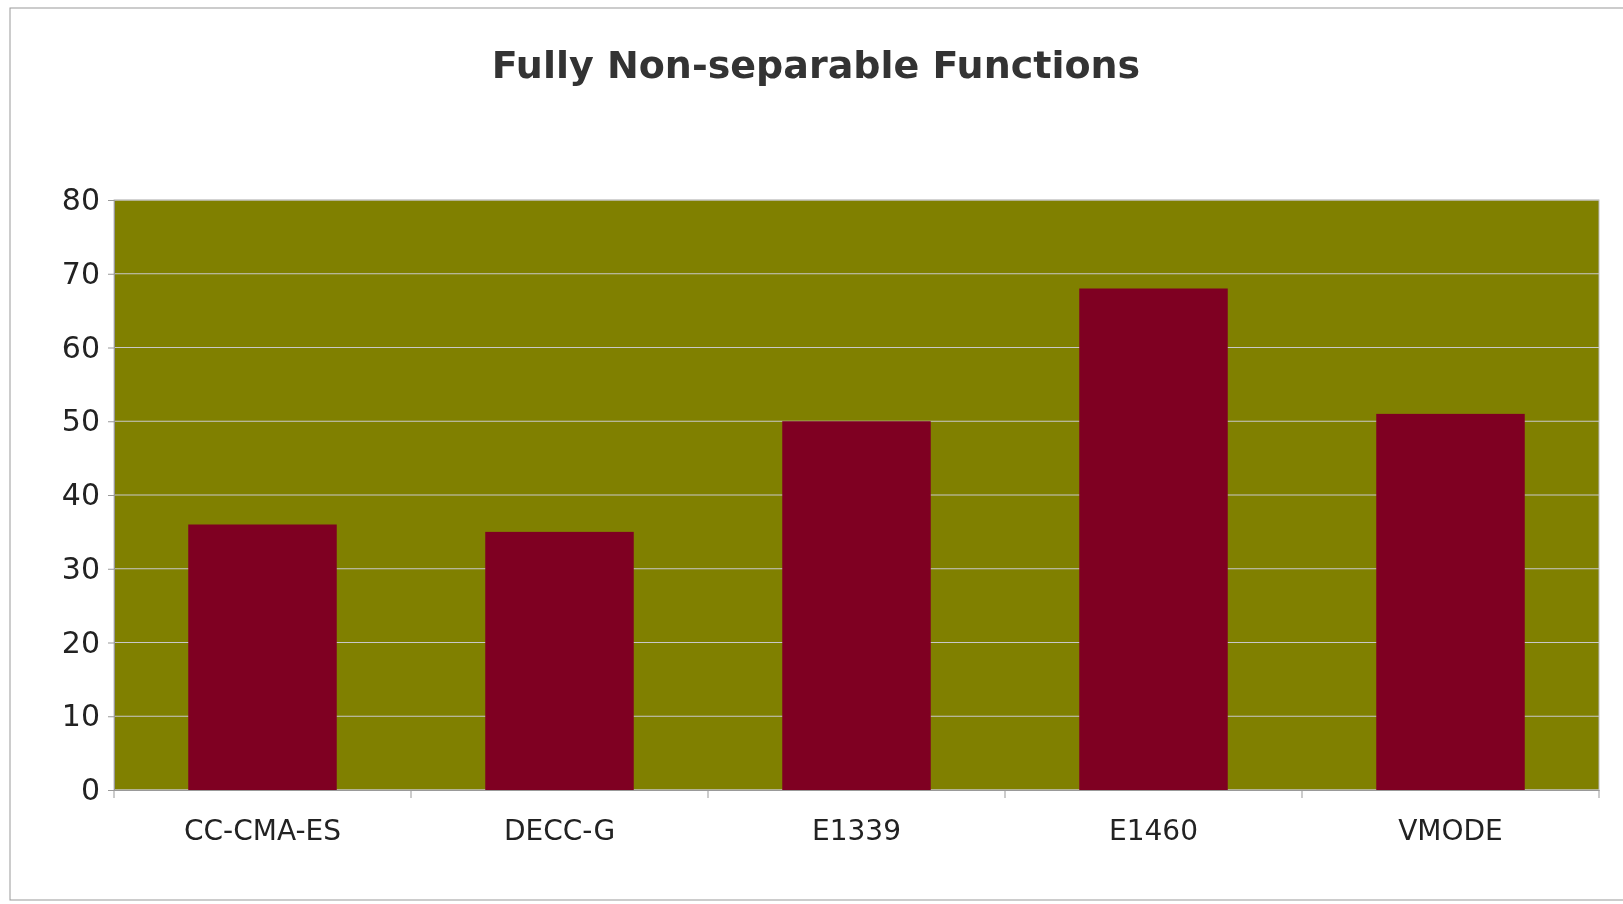 This screenshot has width=1623, height=904. I want to click on y-tick-label: 0, so click(90, 790).